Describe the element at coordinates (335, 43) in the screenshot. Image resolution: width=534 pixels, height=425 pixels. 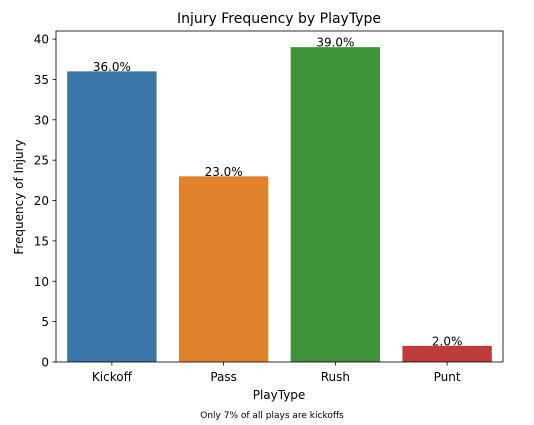
I see `data-label-rush: 39.0%` at that location.